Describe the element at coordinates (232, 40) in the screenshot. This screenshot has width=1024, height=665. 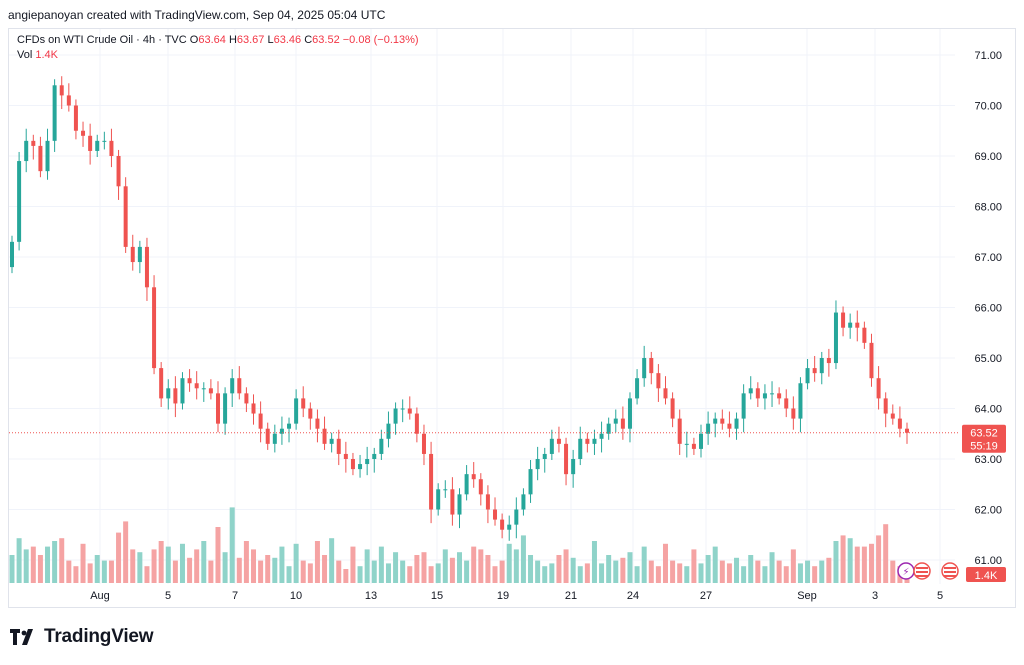
I see `legend-high-label: H` at that location.